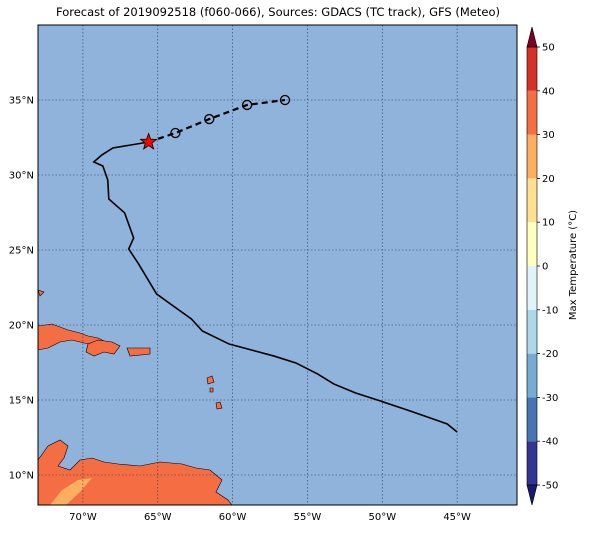 This screenshot has height=533, width=592. What do you see at coordinates (21, 101) in the screenshot?
I see `y-tick-label: 35°N` at bounding box center [21, 101].